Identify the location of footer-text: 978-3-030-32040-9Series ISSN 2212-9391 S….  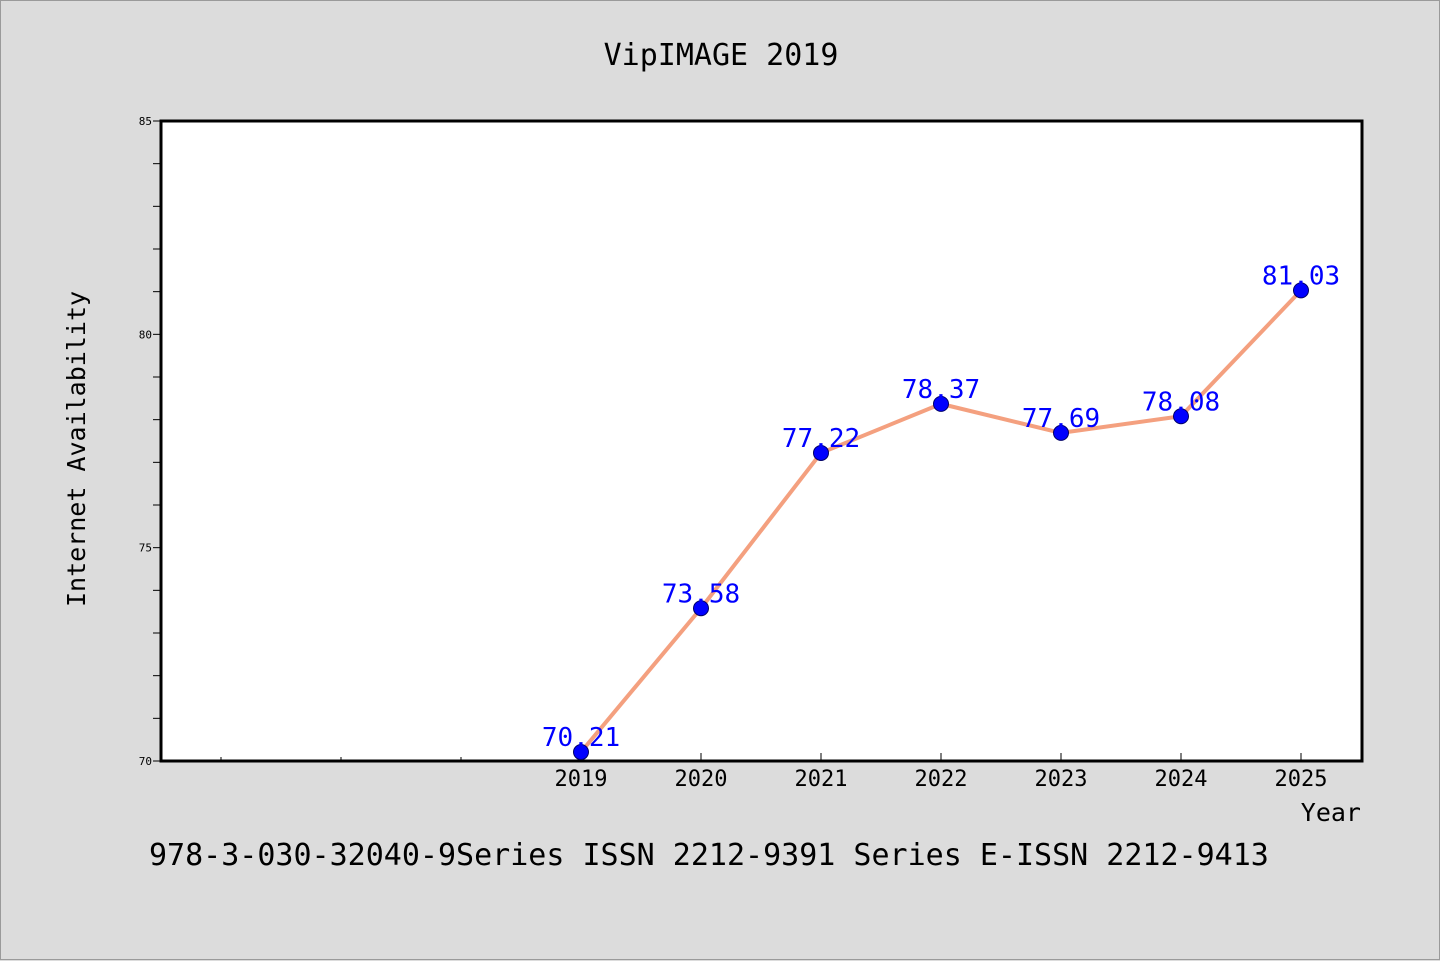
(709, 855).